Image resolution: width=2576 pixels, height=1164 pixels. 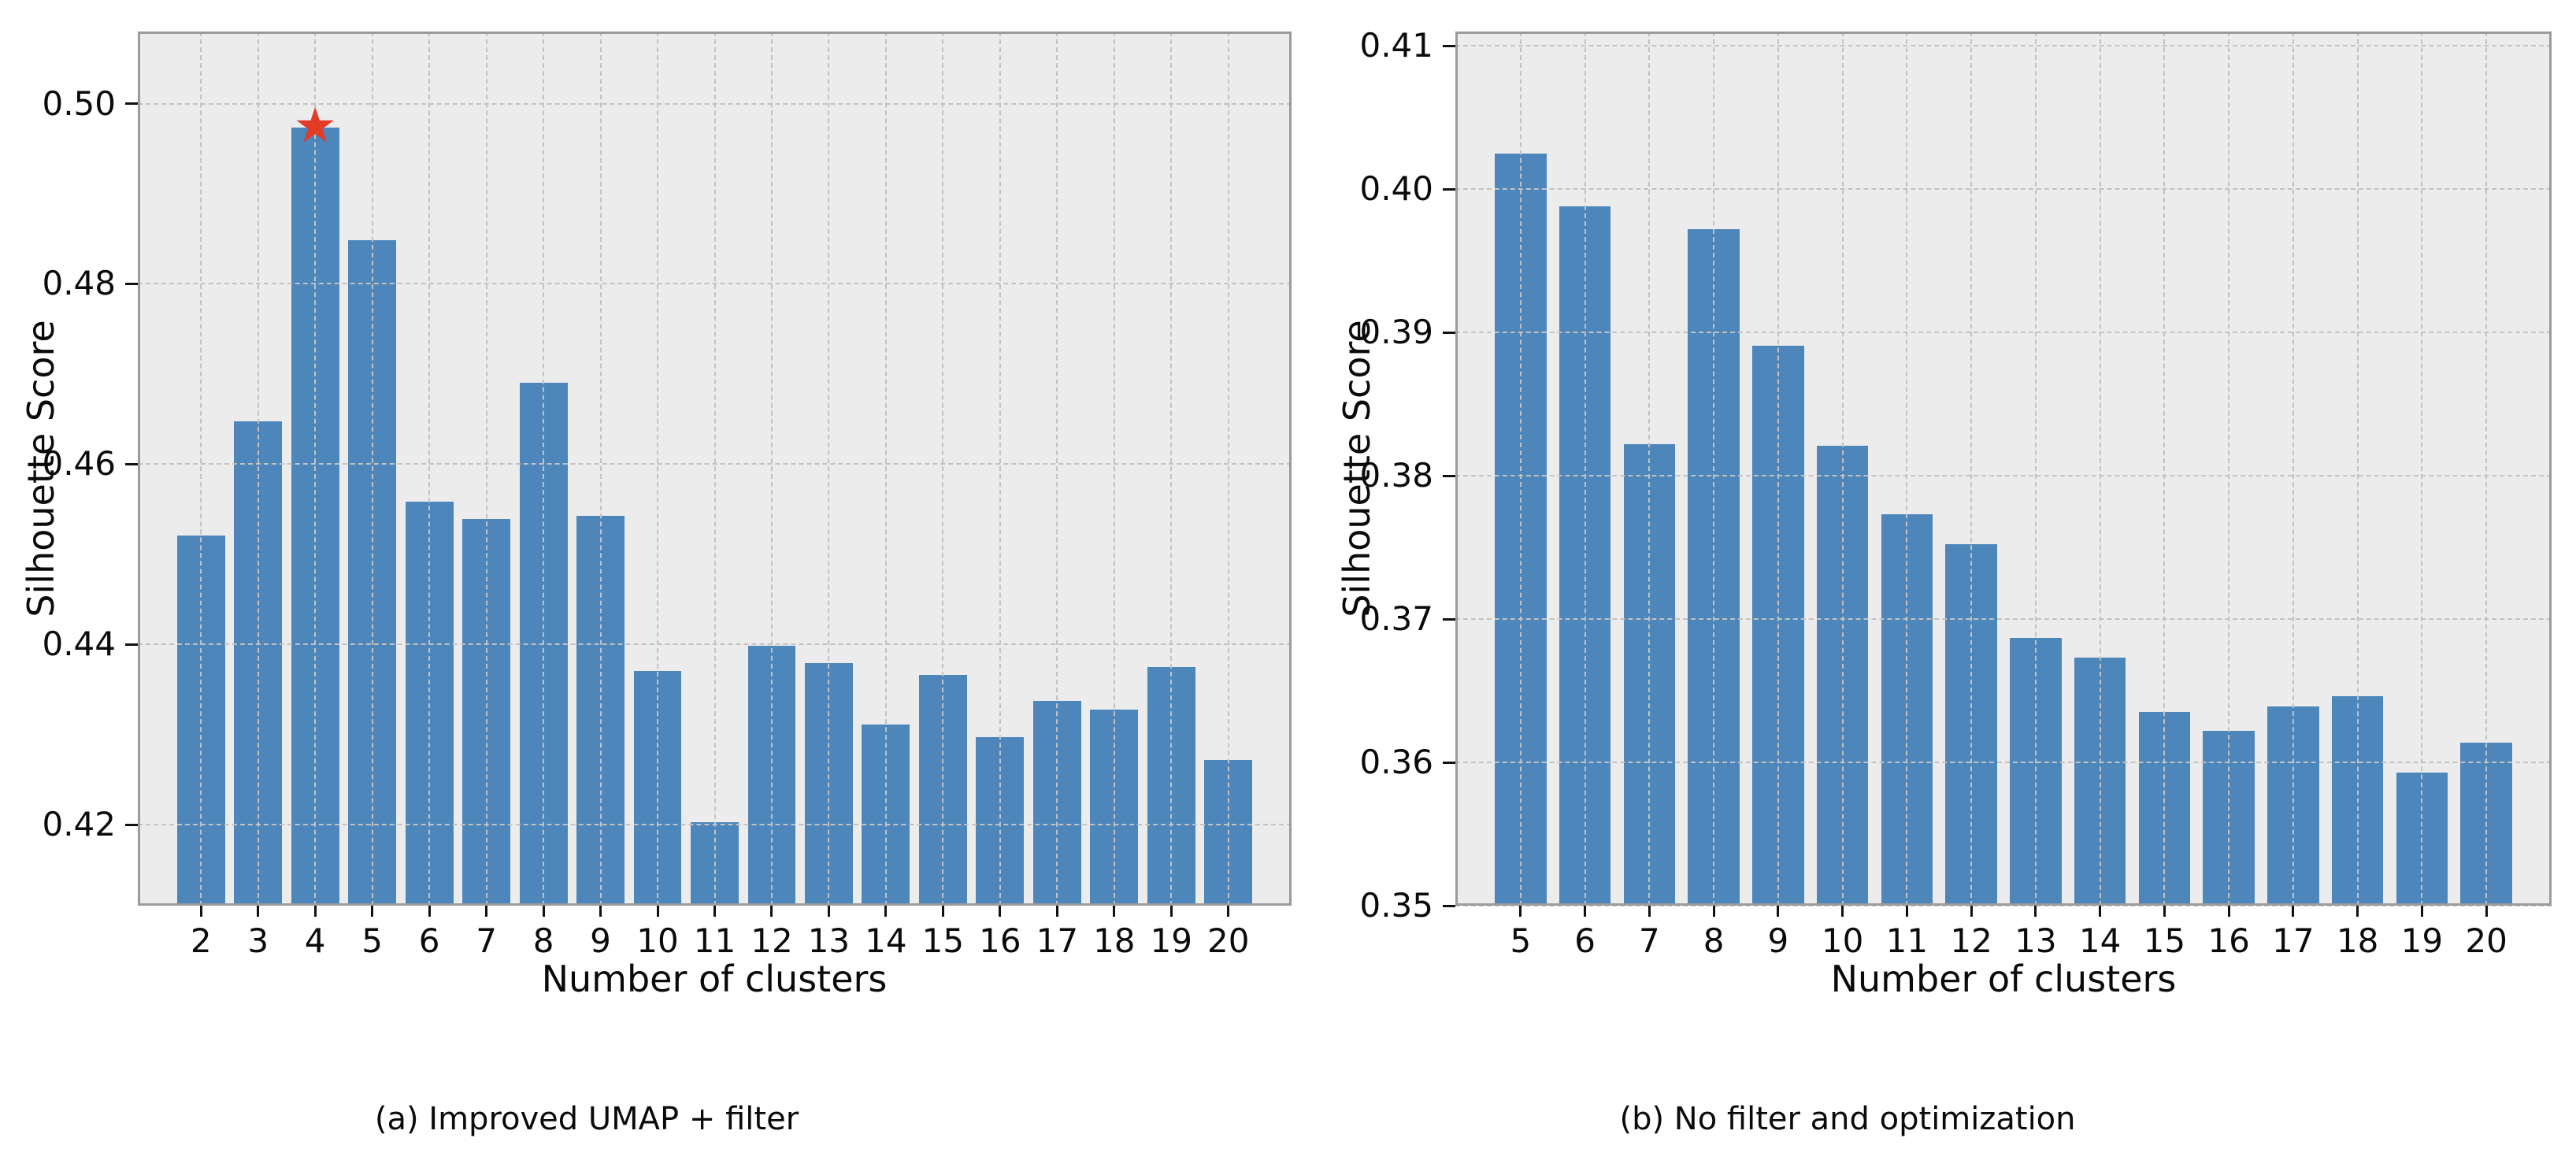 I want to click on x-tick-label: 3, so click(x=258, y=940).